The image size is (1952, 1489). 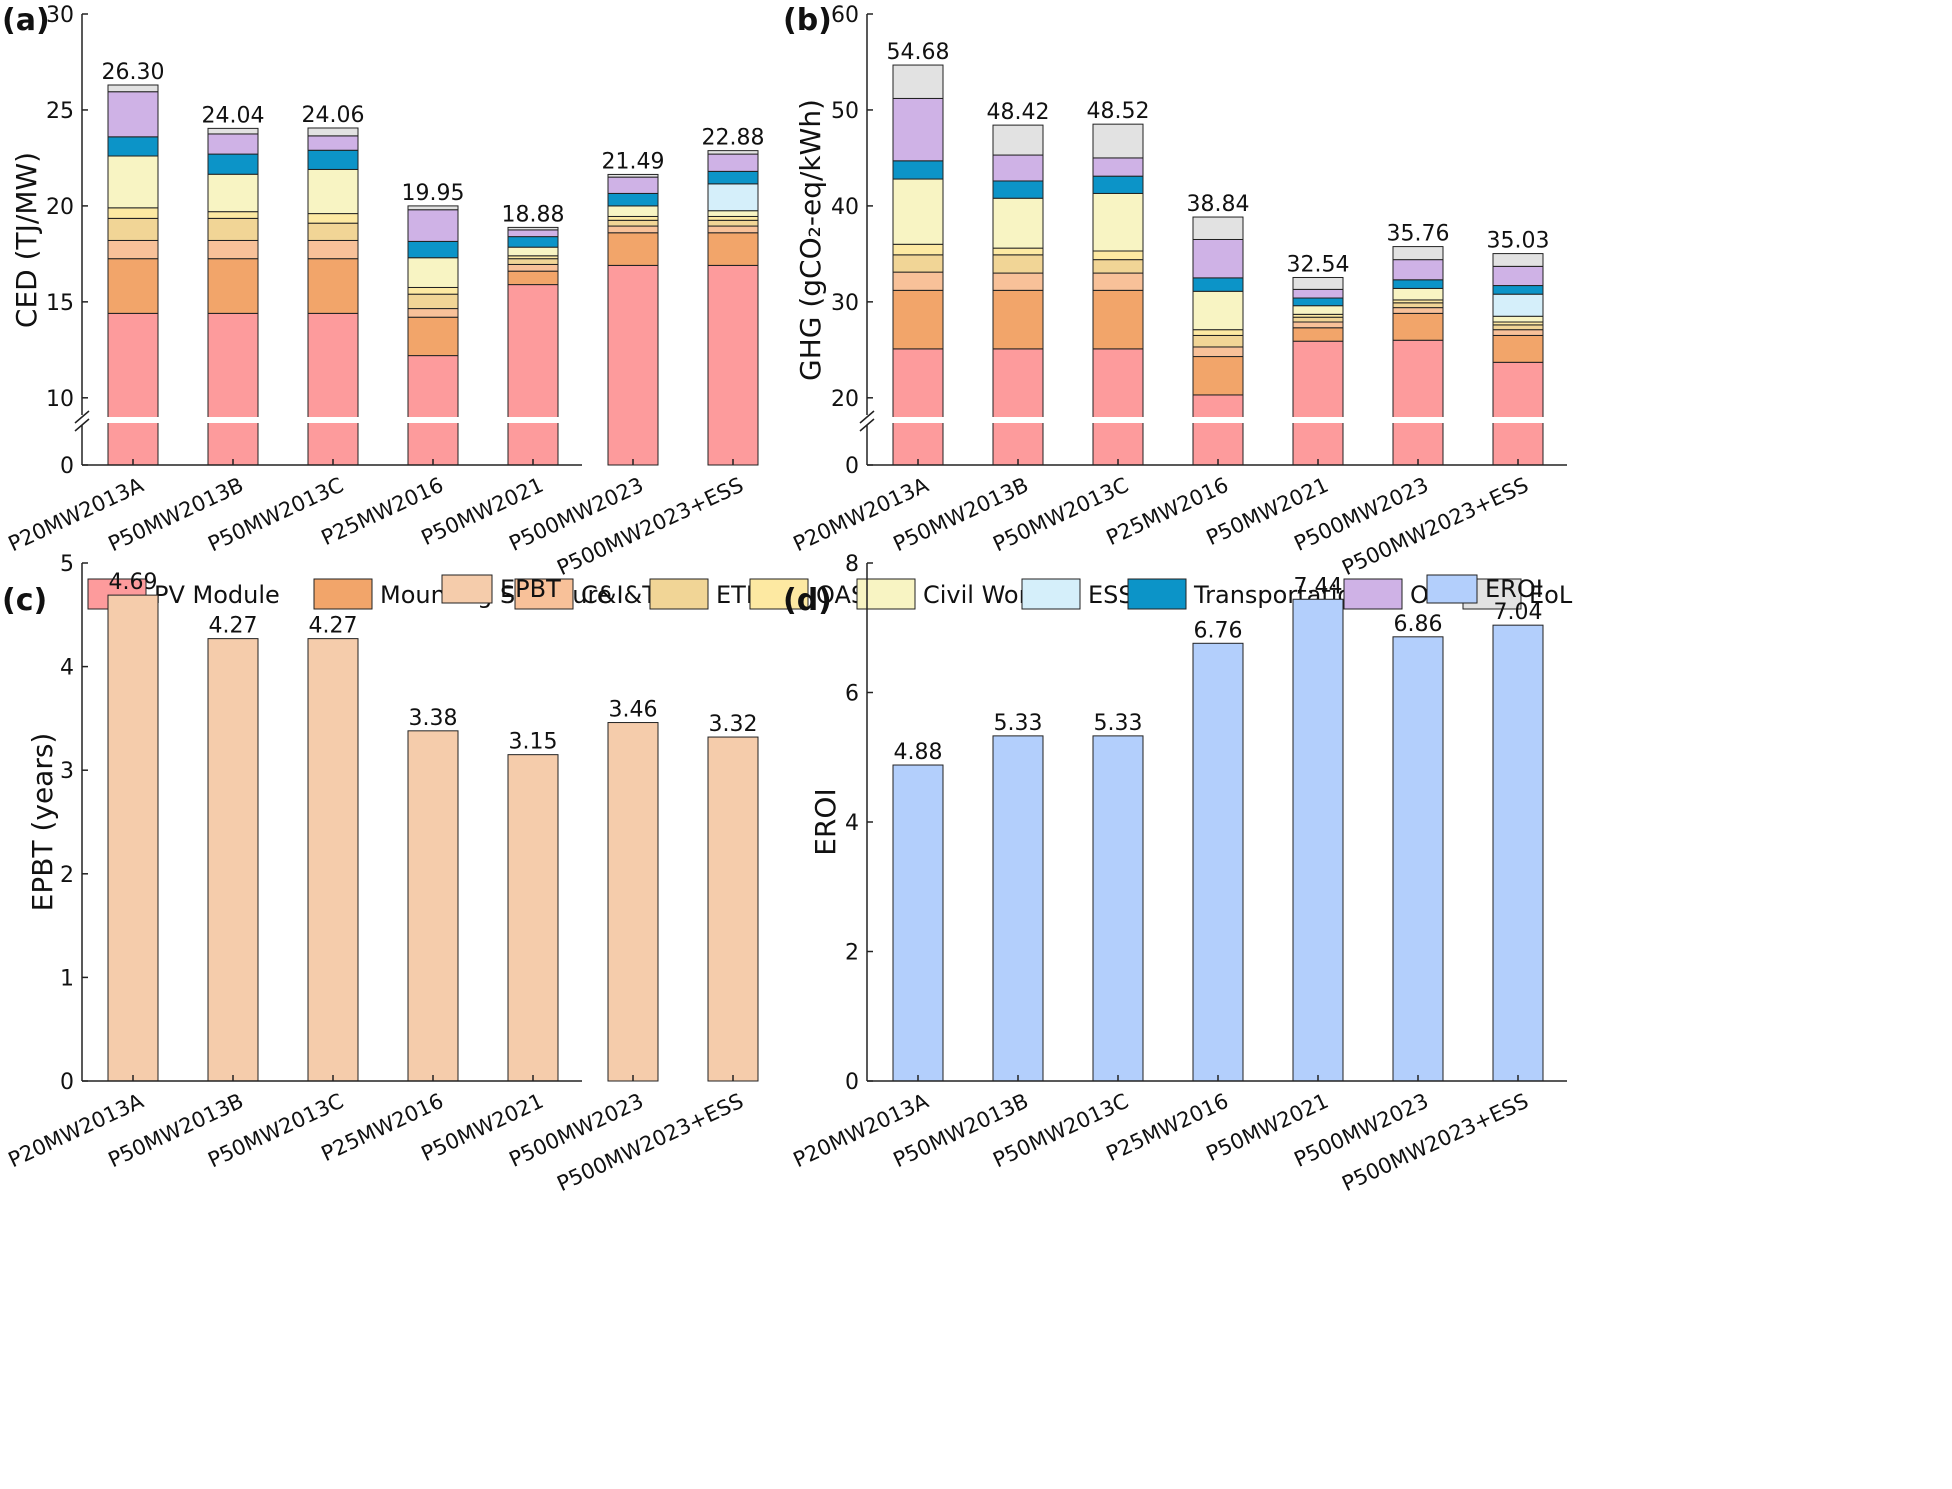 I want to click on bar-value-label: 4.27, so click(x=333, y=626).